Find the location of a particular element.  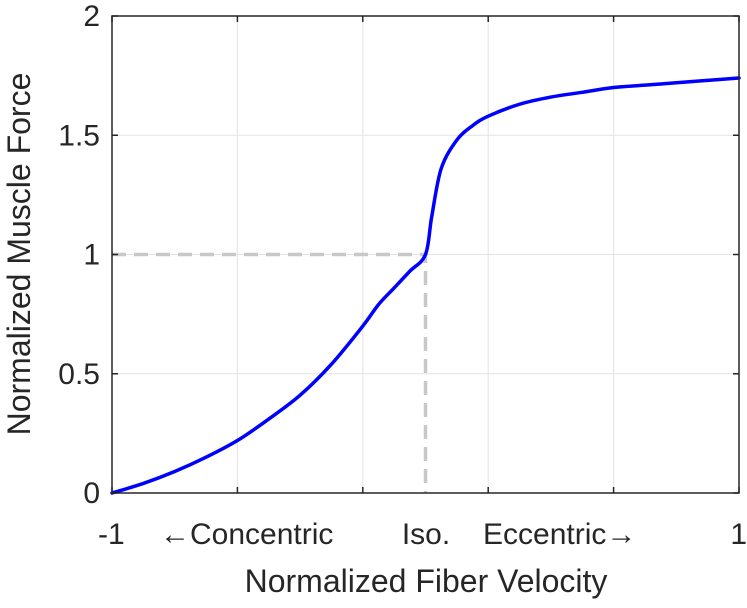

y-axis-label: Normalized Muscle Force is located at coordinates (19, 254).